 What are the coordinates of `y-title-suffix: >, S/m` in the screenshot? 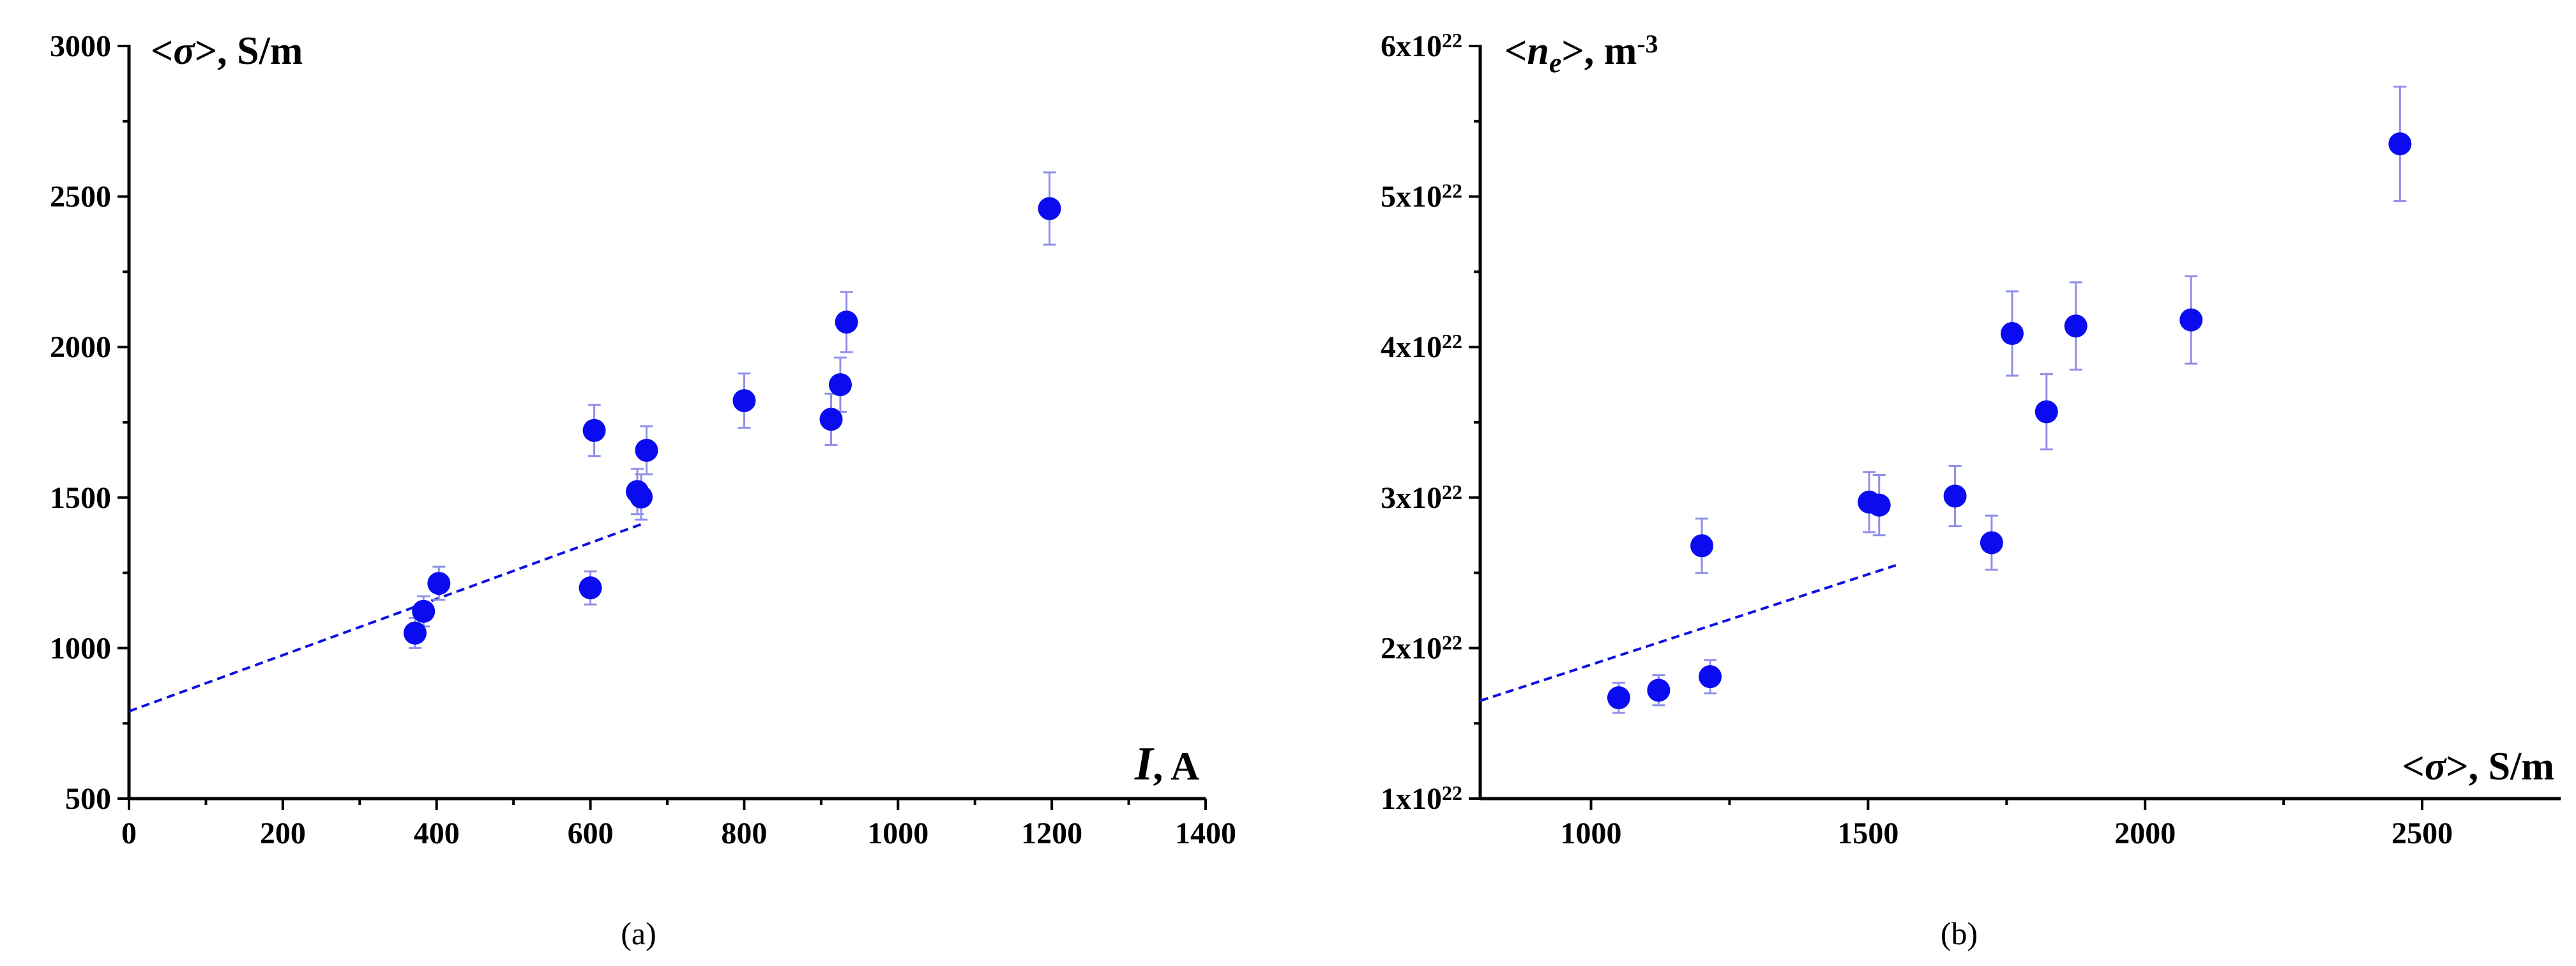 It's located at (249, 51).